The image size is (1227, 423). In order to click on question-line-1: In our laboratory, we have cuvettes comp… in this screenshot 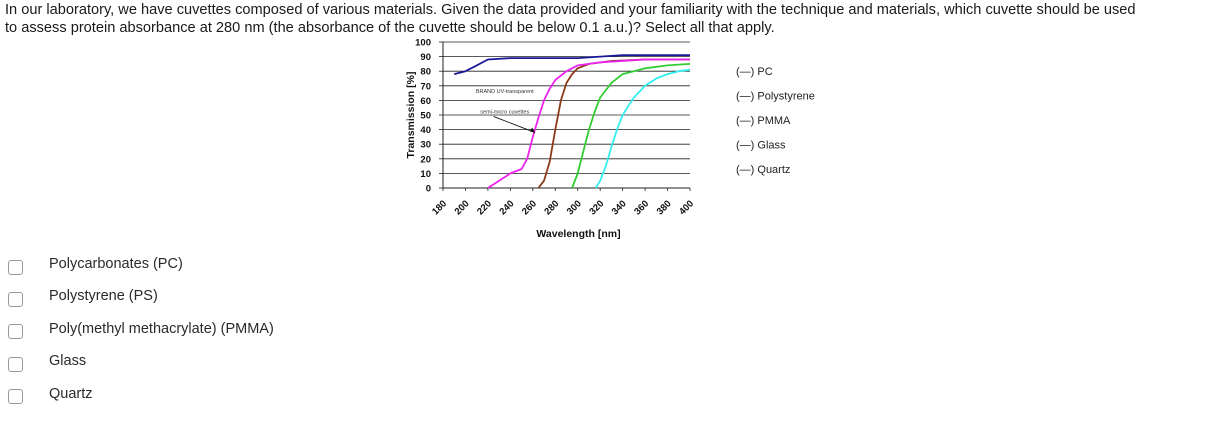, I will do `click(570, 10)`.